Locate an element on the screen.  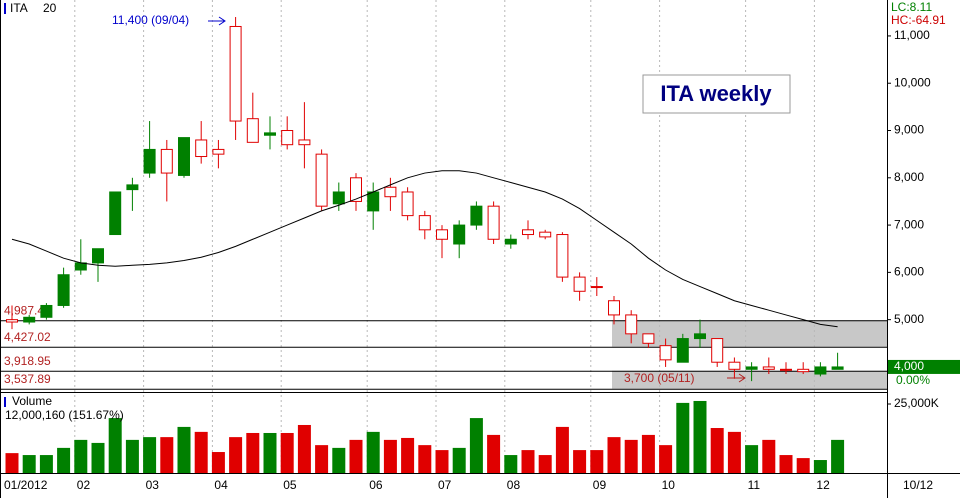
level-label: 3,537.89 is located at coordinates (27, 379).